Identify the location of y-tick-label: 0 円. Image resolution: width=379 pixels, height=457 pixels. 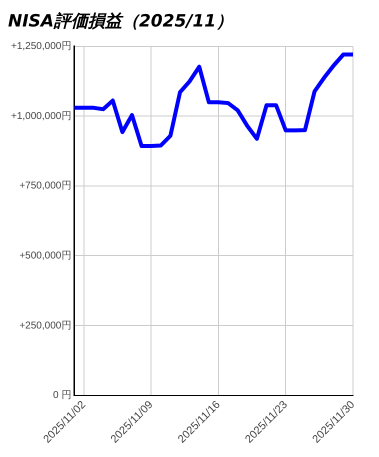
(62, 396).